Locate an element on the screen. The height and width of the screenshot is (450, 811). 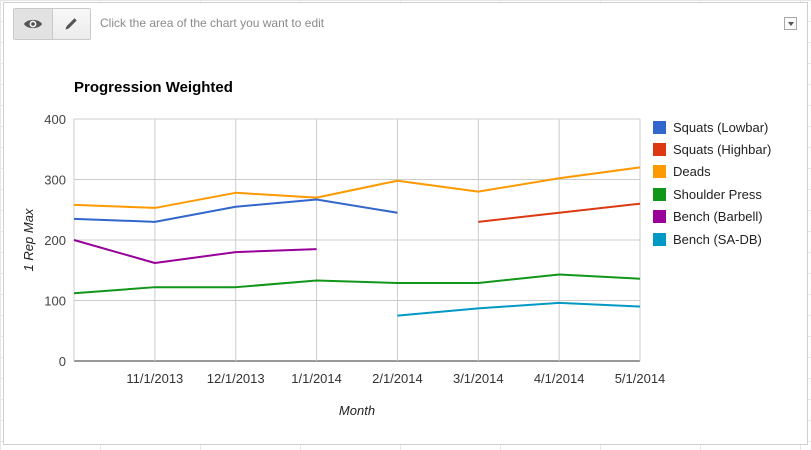
series-squats-lowbar is located at coordinates (235, 210).